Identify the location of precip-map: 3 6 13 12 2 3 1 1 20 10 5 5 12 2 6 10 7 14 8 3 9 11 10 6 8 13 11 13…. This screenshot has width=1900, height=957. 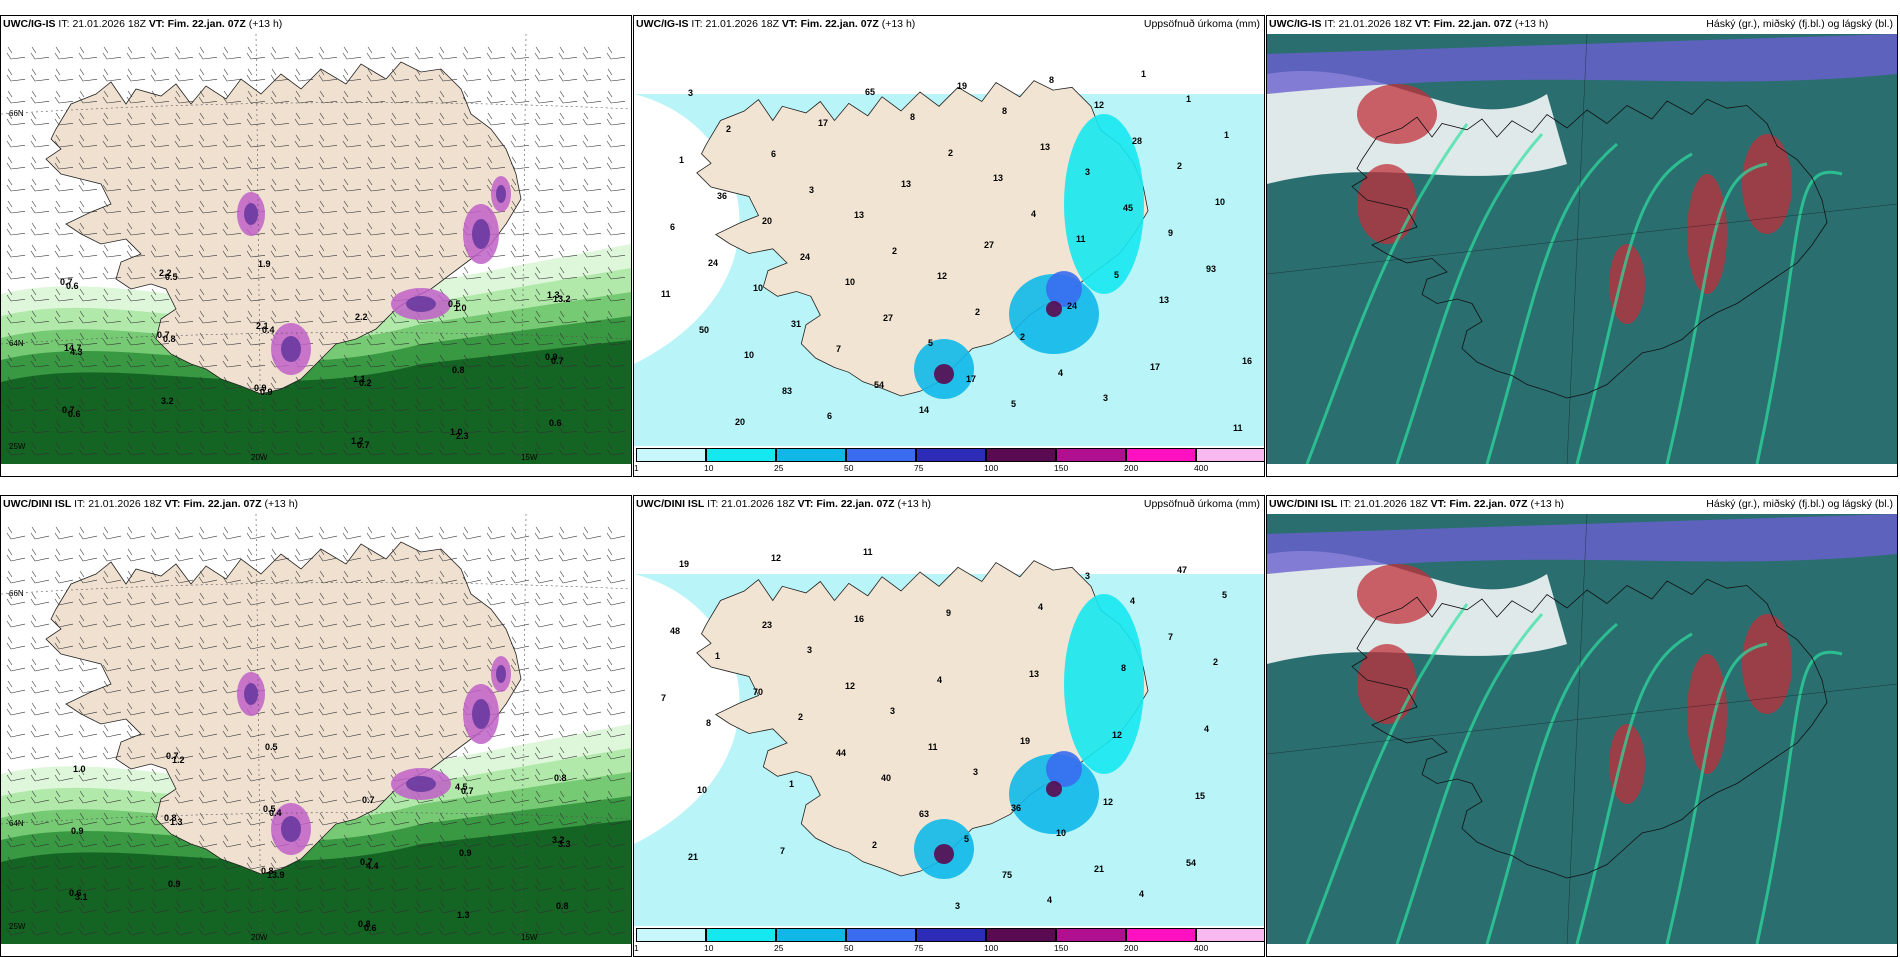
(949, 240).